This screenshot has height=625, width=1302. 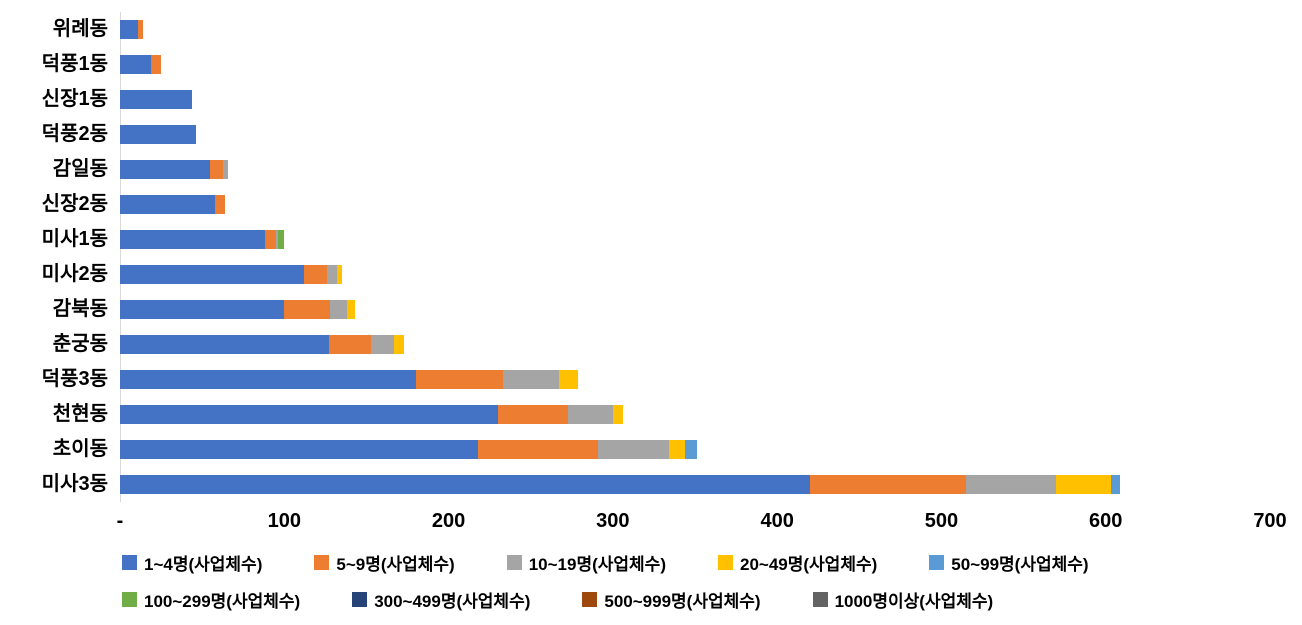 I want to click on legend-item: 5~9명(사업체수), so click(x=384, y=562).